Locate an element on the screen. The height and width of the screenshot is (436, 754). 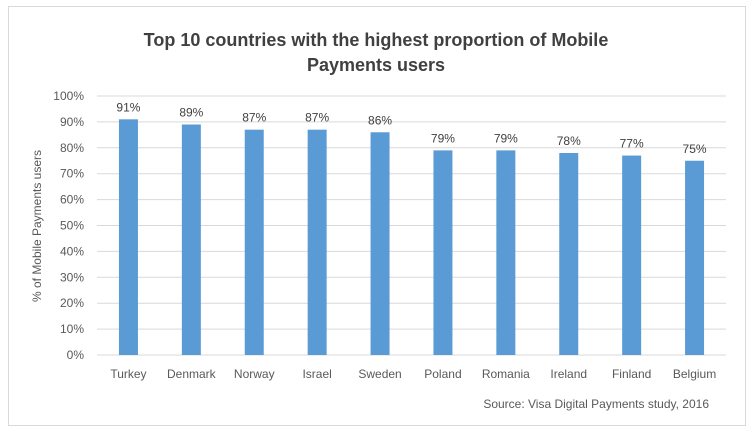
x-tick-label: Denmark is located at coordinates (192, 374).